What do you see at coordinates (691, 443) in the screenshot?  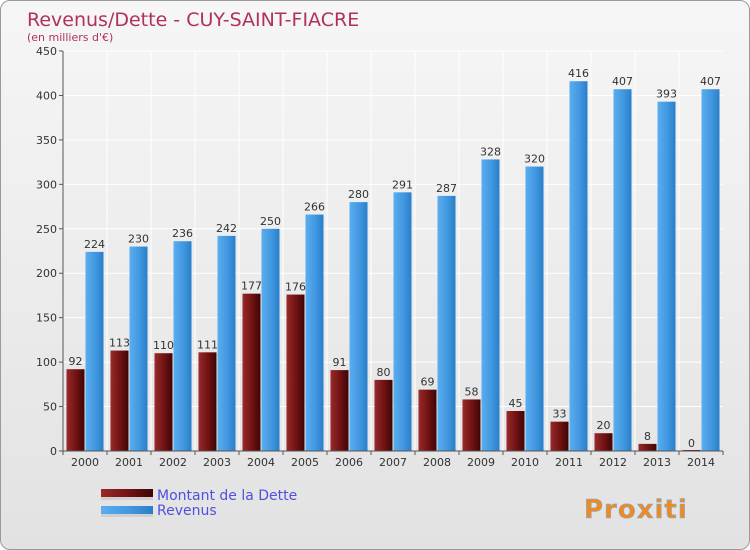 I see `data-label-dette: 0` at bounding box center [691, 443].